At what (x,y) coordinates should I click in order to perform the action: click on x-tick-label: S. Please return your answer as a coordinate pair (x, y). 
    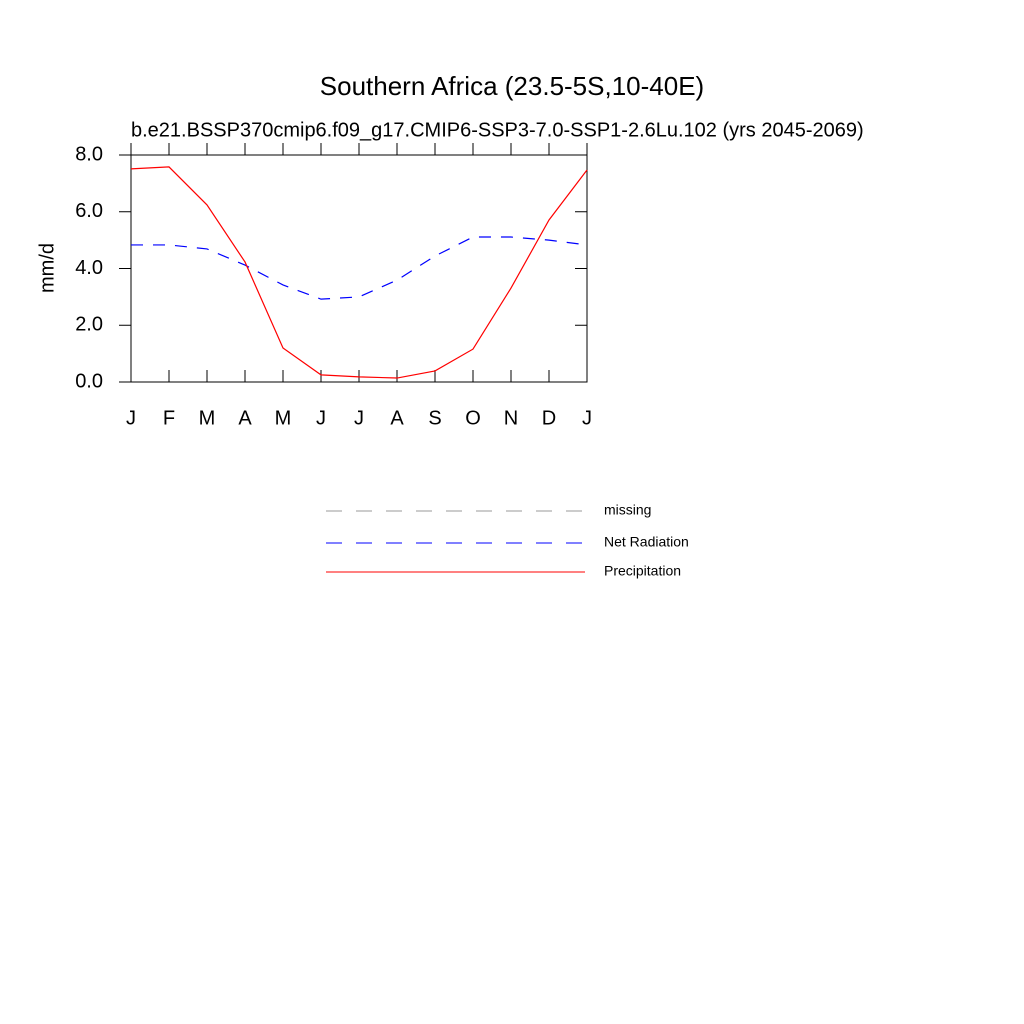
    Looking at the image, I should click on (434, 418).